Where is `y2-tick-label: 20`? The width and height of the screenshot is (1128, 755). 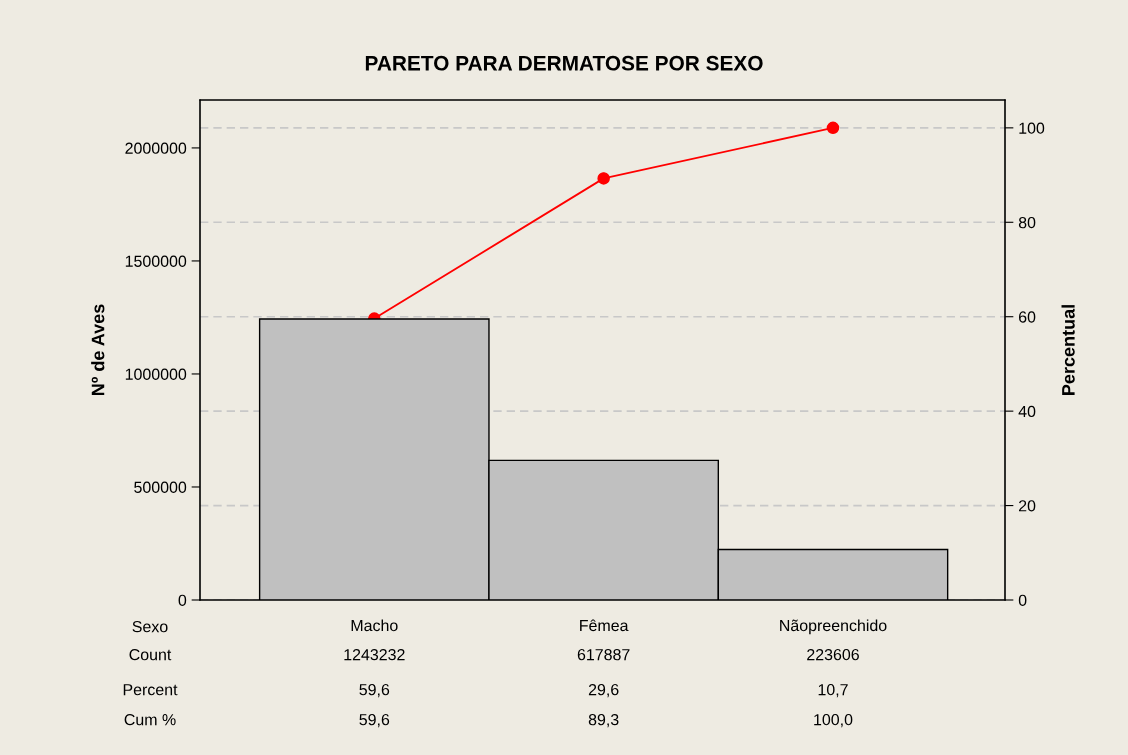 y2-tick-label: 20 is located at coordinates (1027, 506).